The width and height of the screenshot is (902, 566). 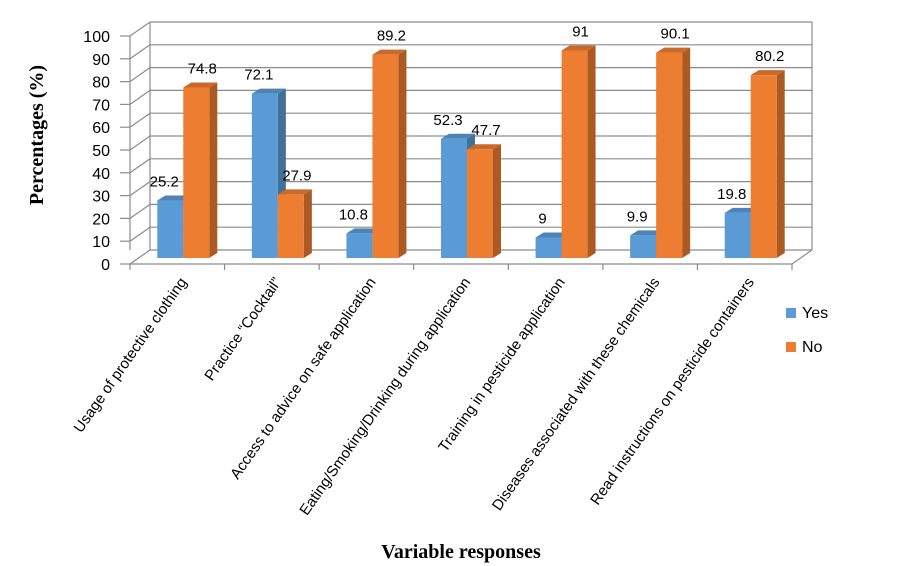 I want to click on data-label: 72.1, so click(x=258, y=75).